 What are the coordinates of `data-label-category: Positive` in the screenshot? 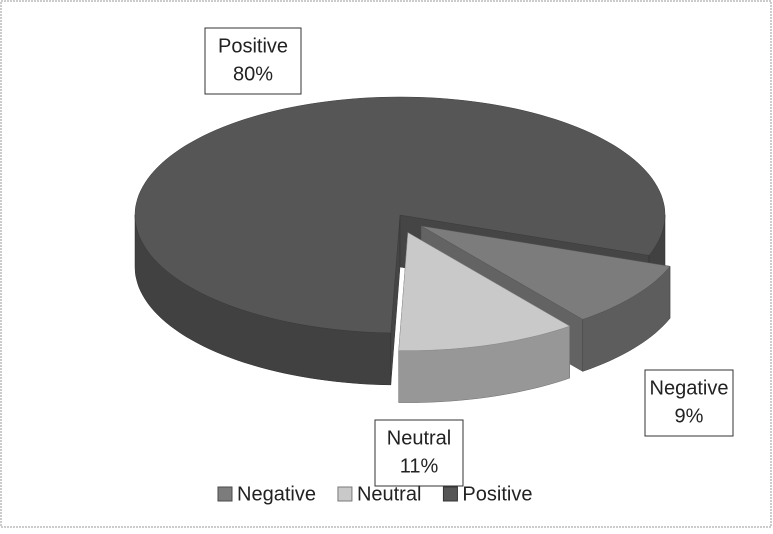 It's located at (253, 46).